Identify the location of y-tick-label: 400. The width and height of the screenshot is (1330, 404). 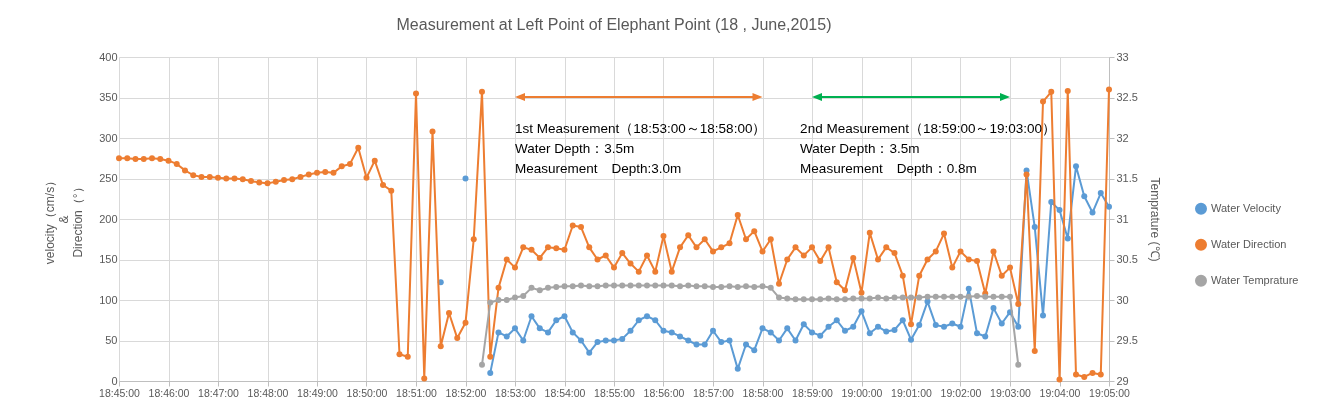
(108, 56).